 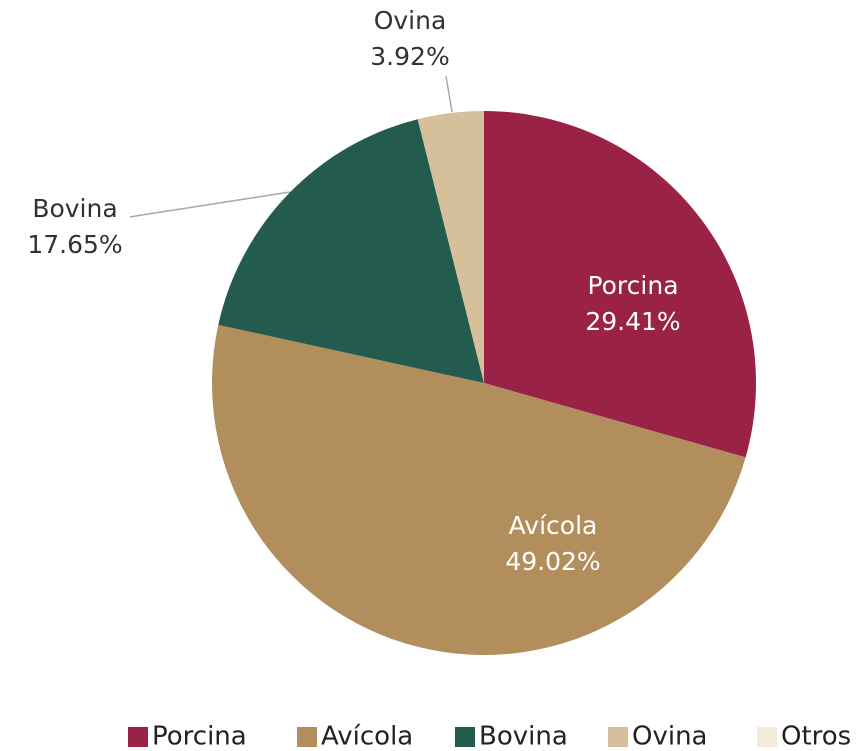 I want to click on legend-label: Otros, so click(x=816, y=736).